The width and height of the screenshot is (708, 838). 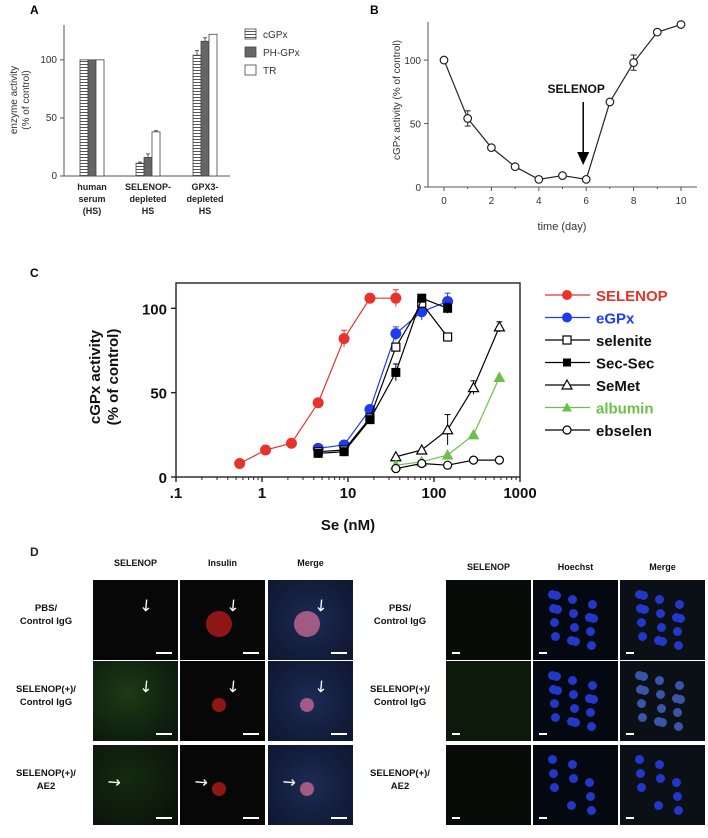 I want to click on row-label: PBS/ Control IgG, so click(x=400, y=615).